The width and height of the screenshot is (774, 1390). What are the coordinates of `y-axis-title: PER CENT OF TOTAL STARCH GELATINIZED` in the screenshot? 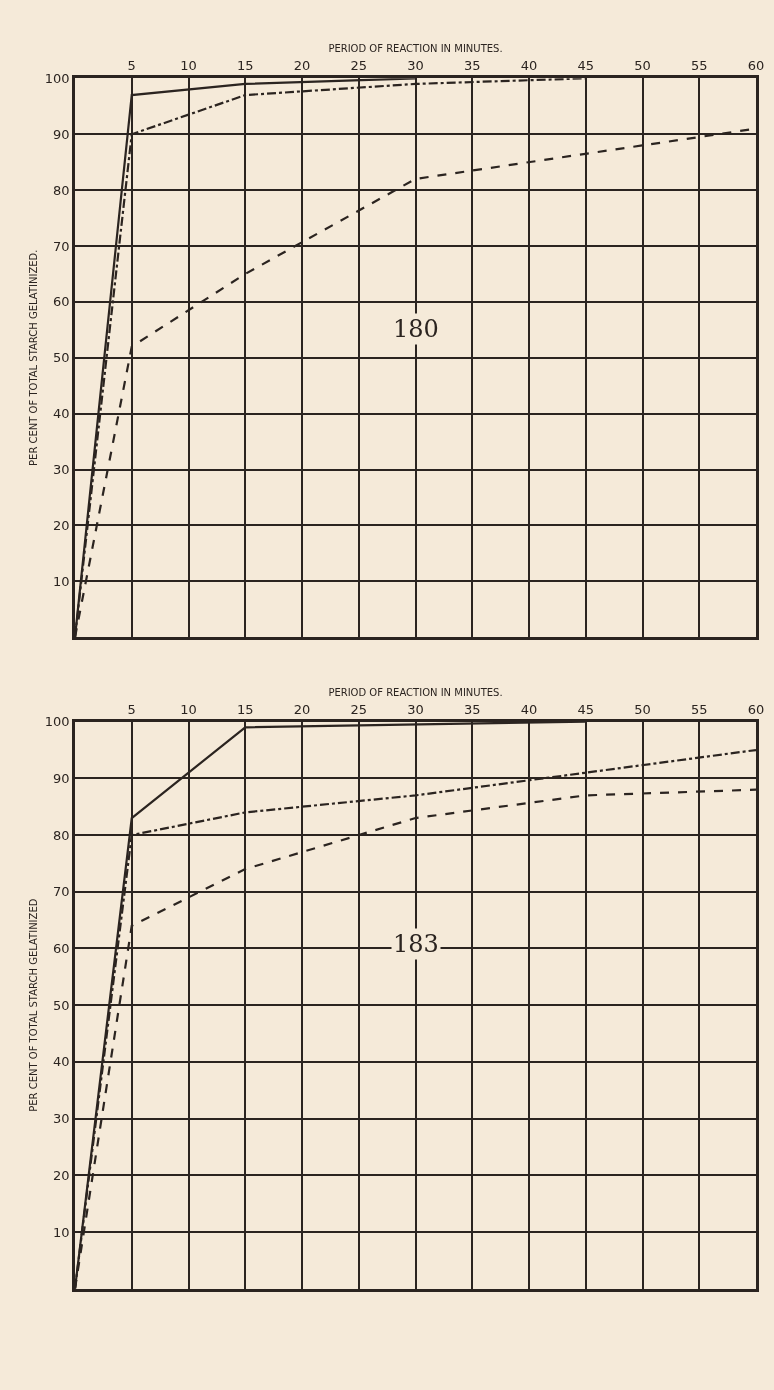 It's located at (33, 1005).